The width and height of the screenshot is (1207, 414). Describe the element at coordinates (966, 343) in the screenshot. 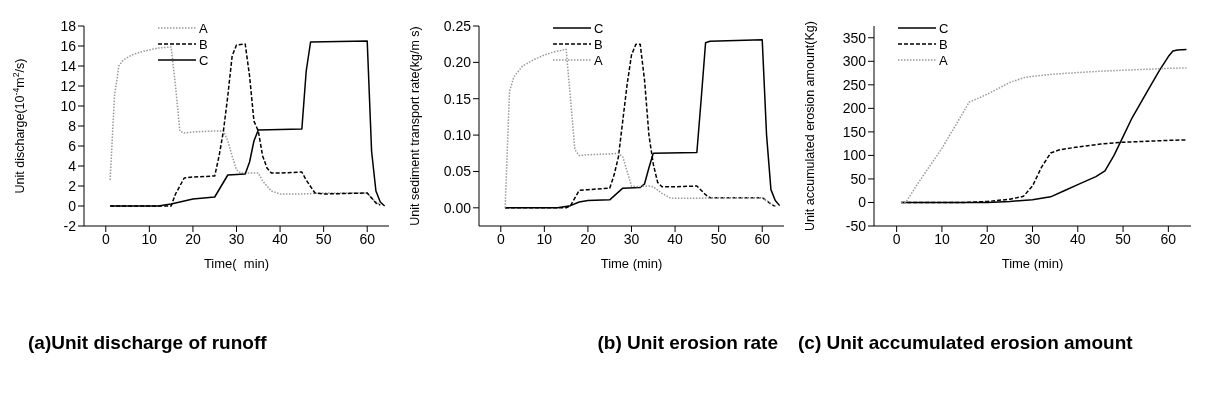

I see `text: (c) Unit accumulated erosion amount` at that location.